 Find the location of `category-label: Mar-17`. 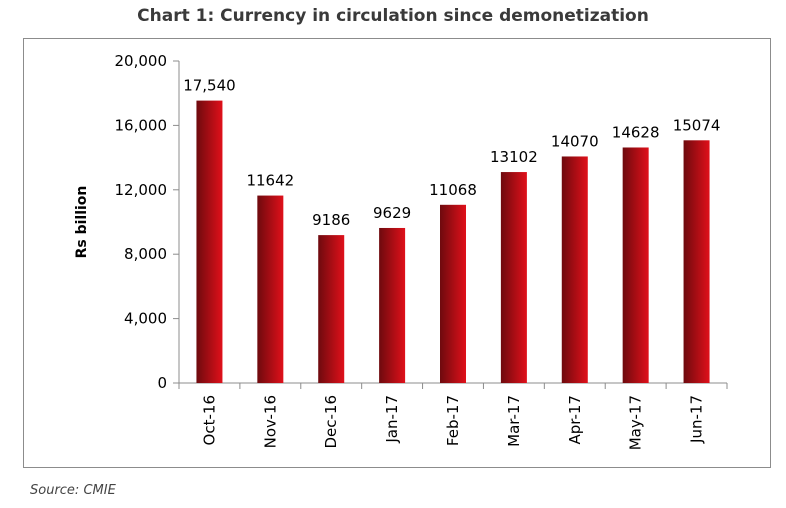

category-label: Mar-17 is located at coordinates (514, 421).